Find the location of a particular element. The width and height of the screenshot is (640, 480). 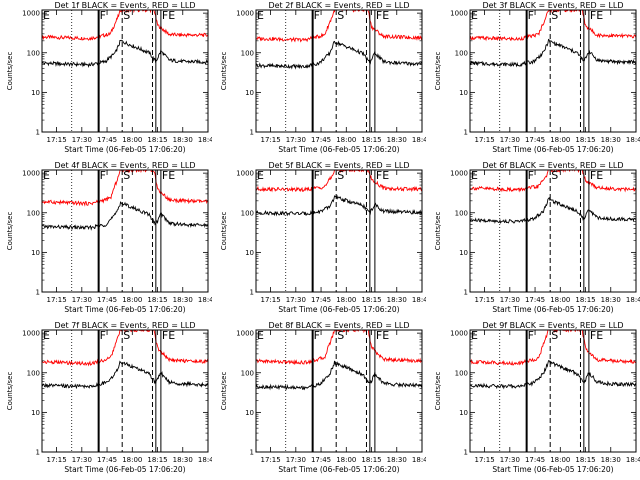

panel-title: Det 7f BLACK = Events, RED = LLD is located at coordinates (124, 325).